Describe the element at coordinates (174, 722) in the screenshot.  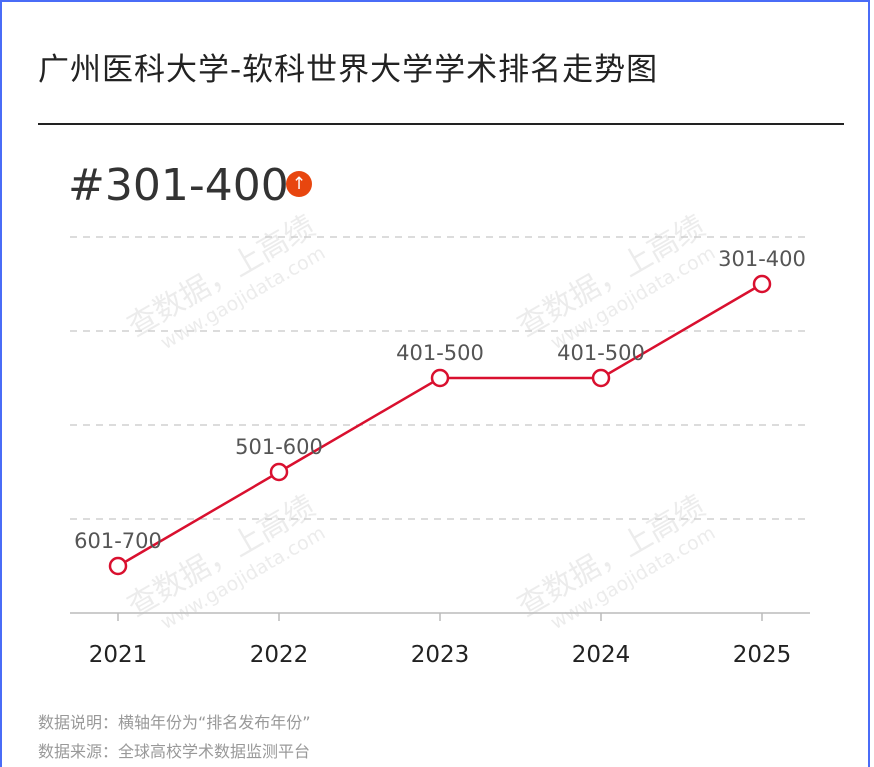
I see `data-description: 数据说明：横轴年份为“排名发布年份”` at that location.